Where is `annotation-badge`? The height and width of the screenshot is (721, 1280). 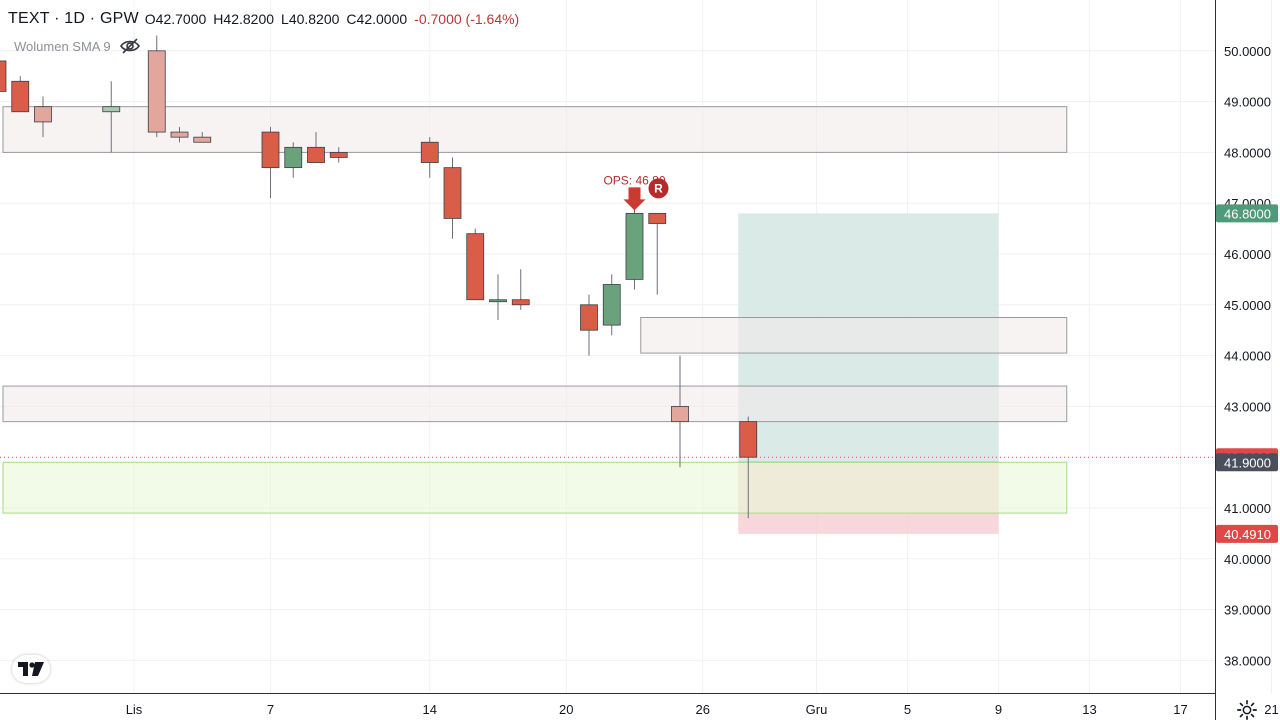
annotation-badge is located at coordinates (658, 188).